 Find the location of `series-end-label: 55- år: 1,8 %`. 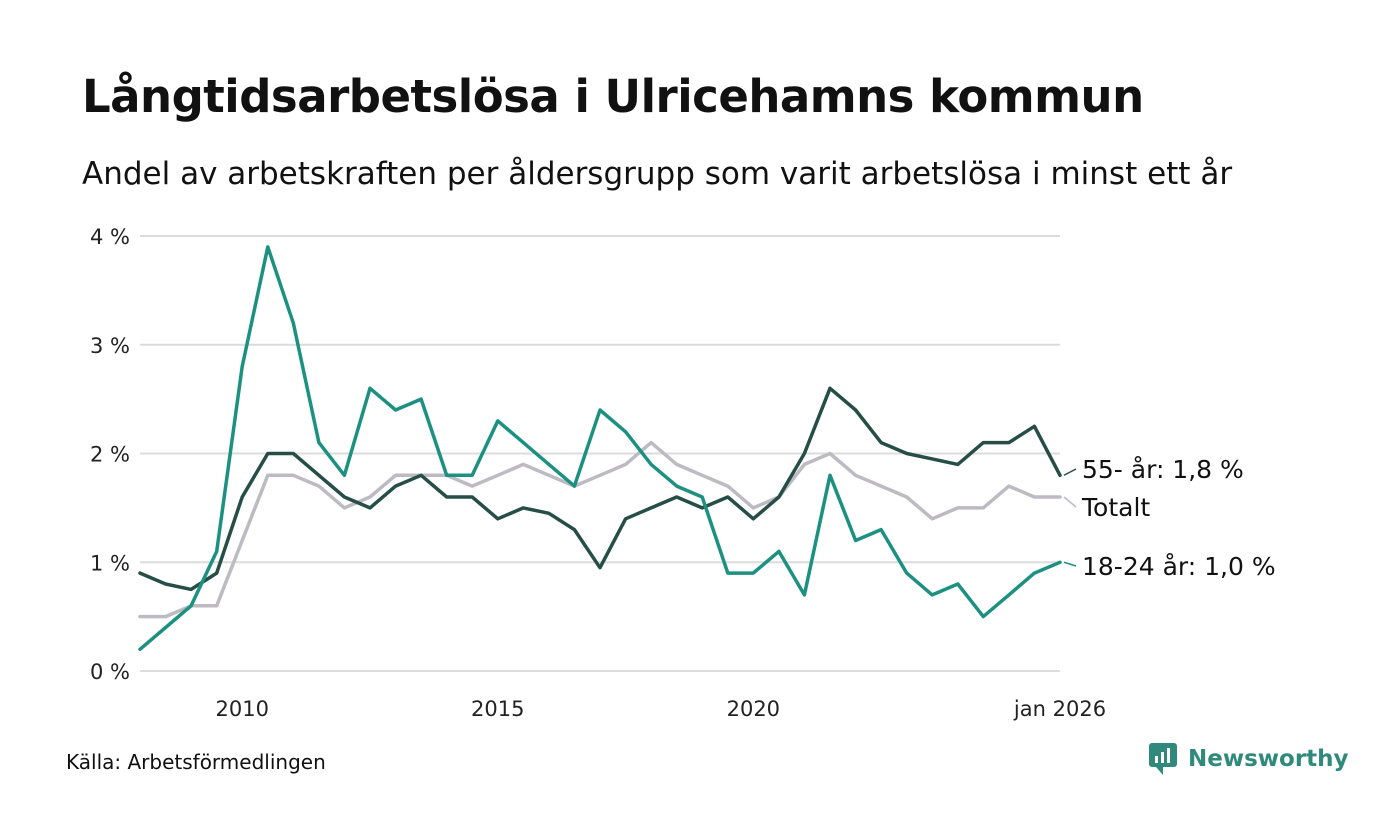

series-end-label: 55- år: 1,8 % is located at coordinates (1163, 469).